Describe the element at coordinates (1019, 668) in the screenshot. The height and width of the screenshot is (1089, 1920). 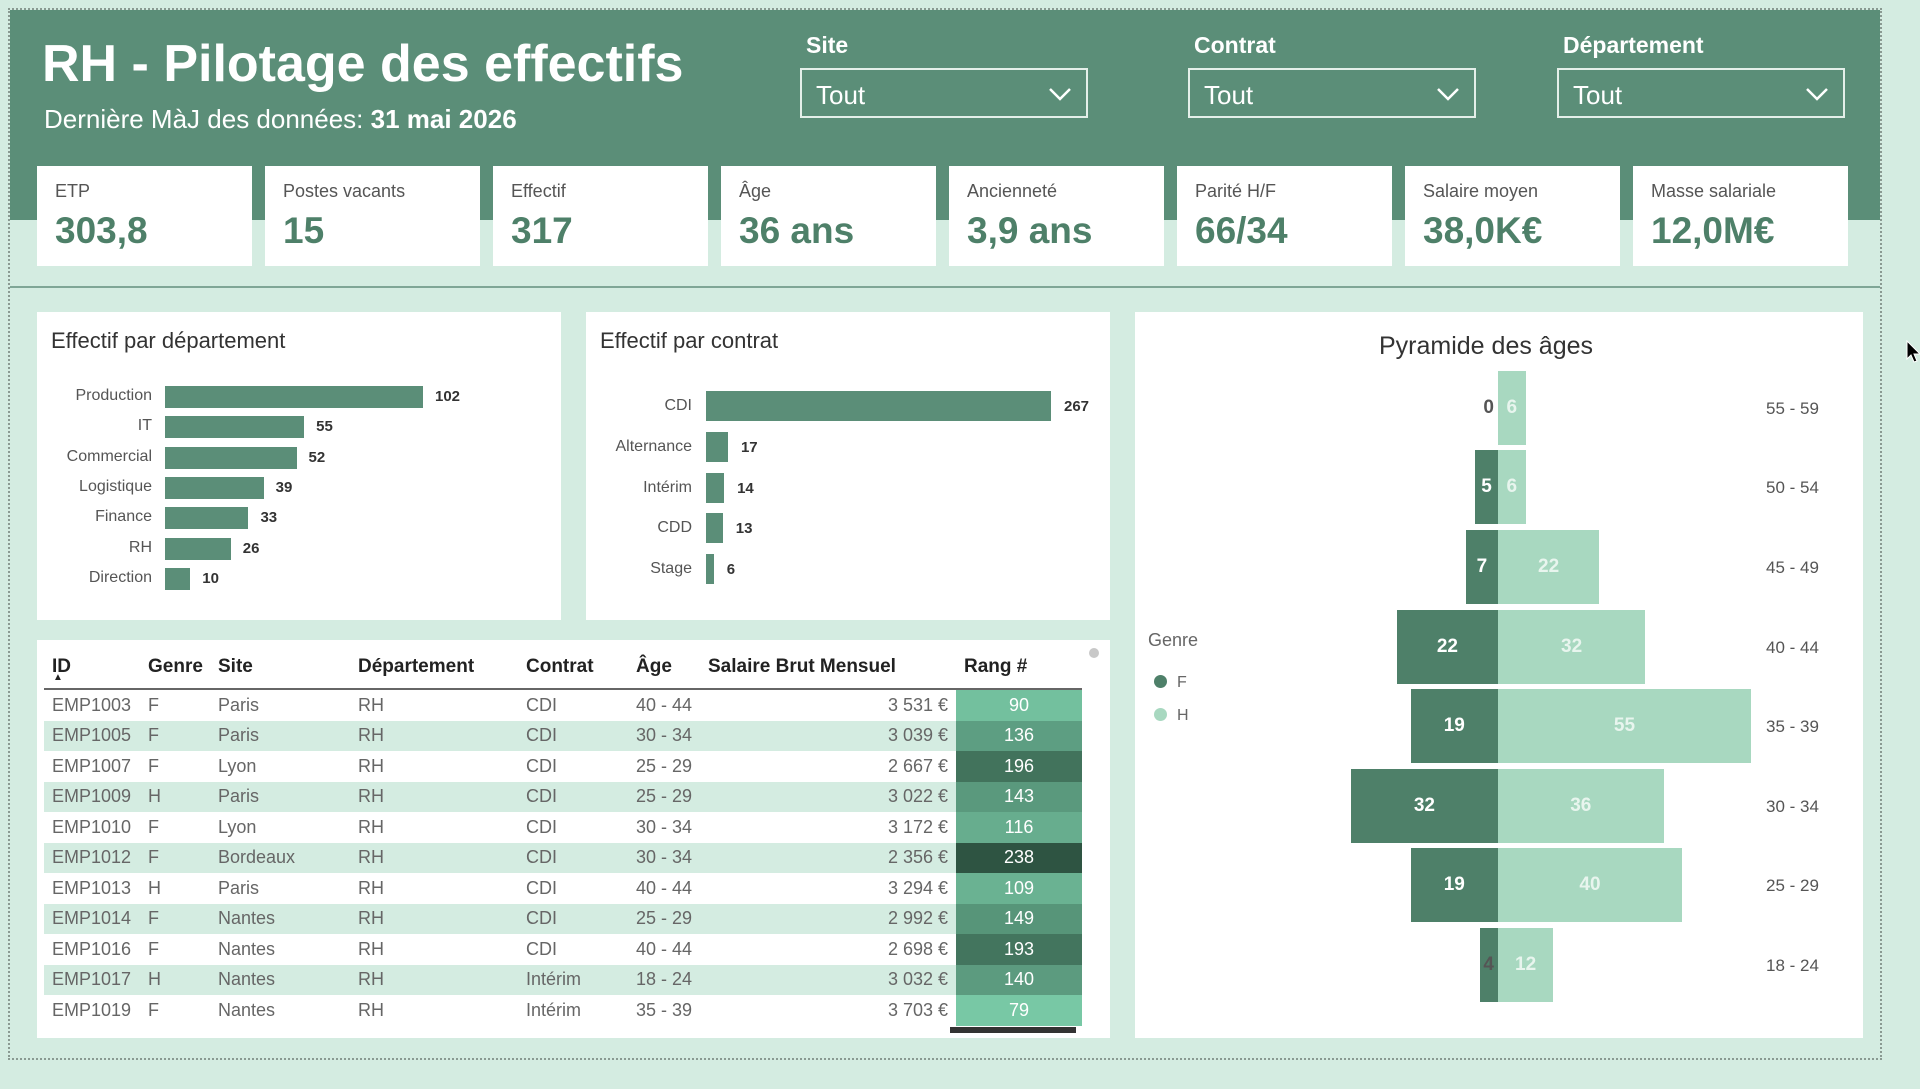
I see `column-header-rang: Rang #` at that location.